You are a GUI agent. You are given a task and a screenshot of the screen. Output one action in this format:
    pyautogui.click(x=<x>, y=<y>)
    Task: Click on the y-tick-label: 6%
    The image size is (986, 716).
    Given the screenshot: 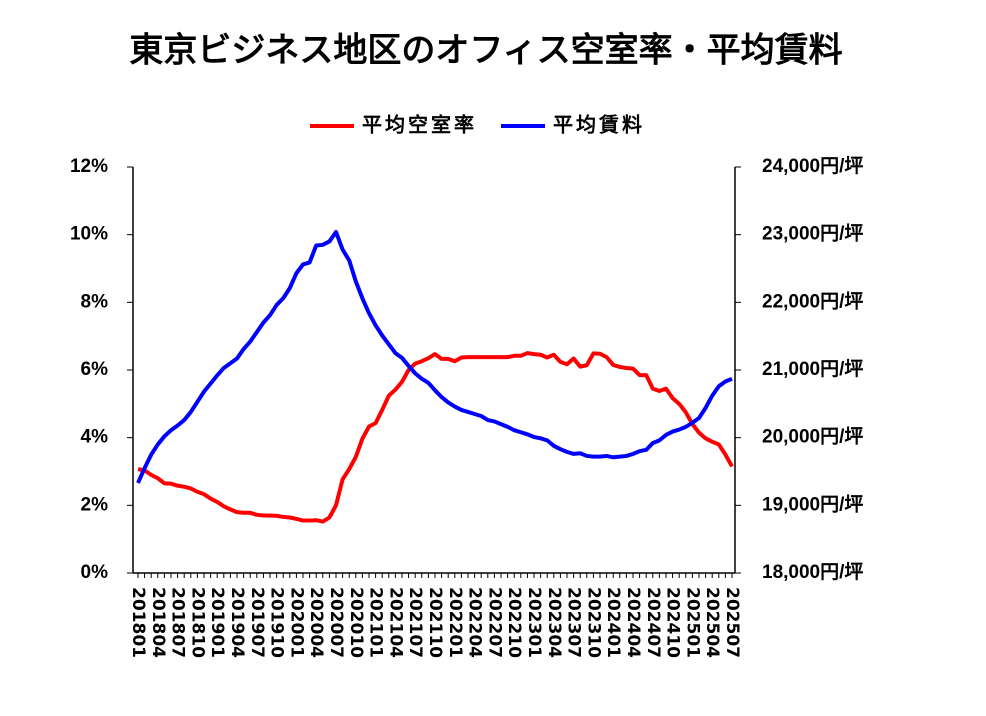 What is the action you would take?
    pyautogui.click(x=95, y=369)
    